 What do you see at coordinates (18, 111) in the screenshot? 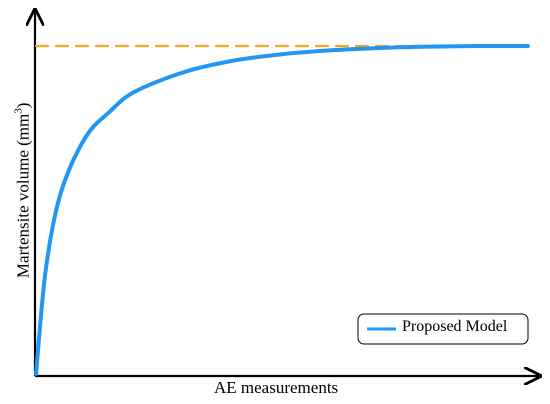
I see `y-axis-label-superscript: 3` at bounding box center [18, 111].